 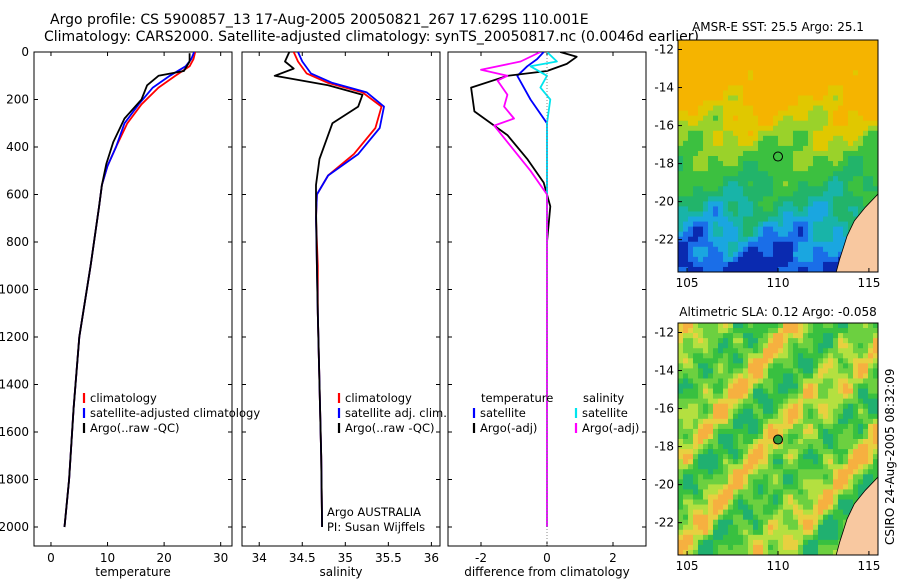 What do you see at coordinates (664, 485) in the screenshot?
I see `y-tick-label: -20` at bounding box center [664, 485].